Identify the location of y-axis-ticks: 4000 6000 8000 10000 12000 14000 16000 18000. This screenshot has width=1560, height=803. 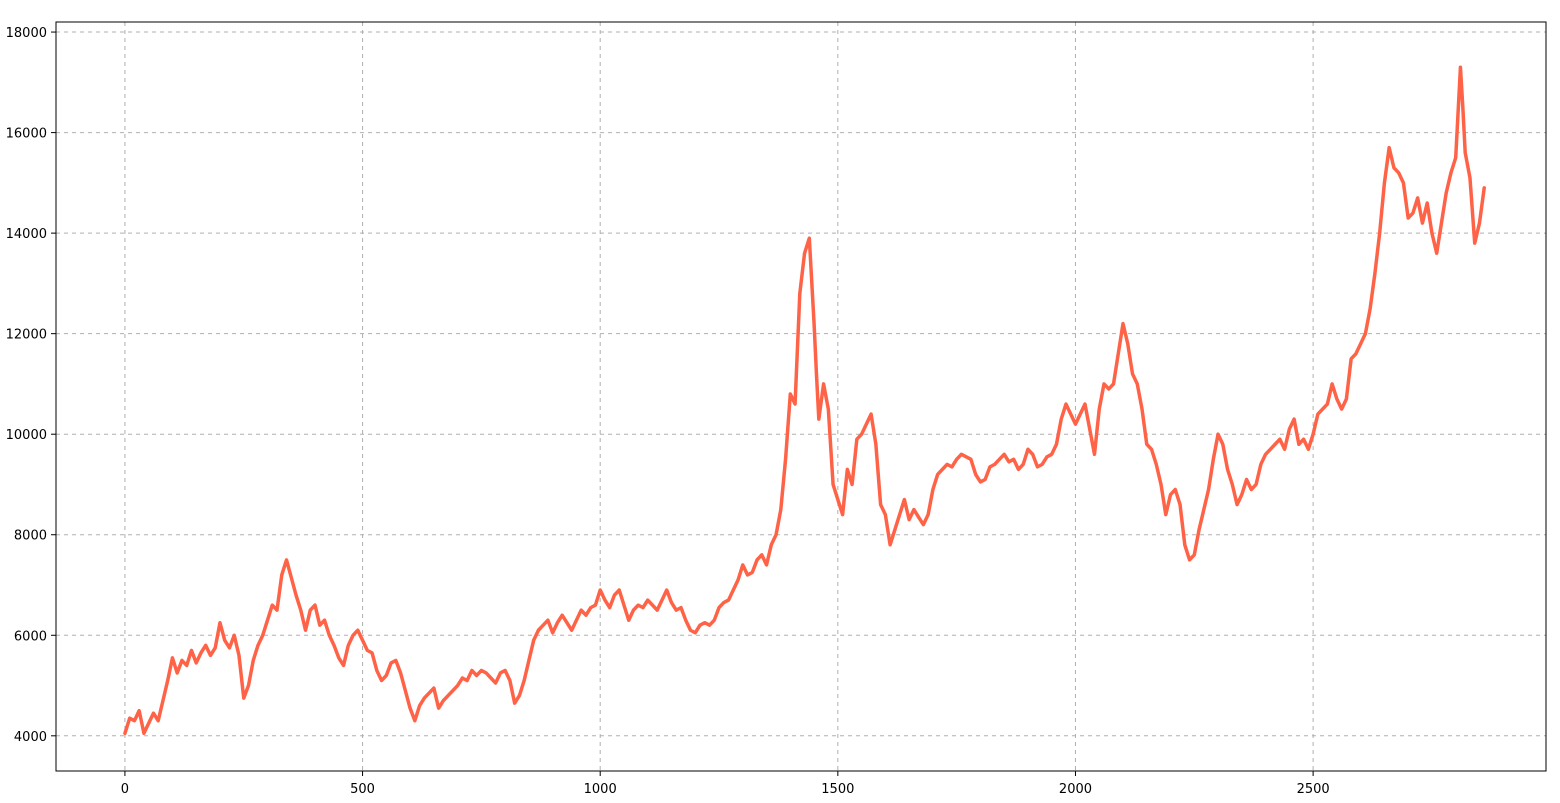
(31, 385).